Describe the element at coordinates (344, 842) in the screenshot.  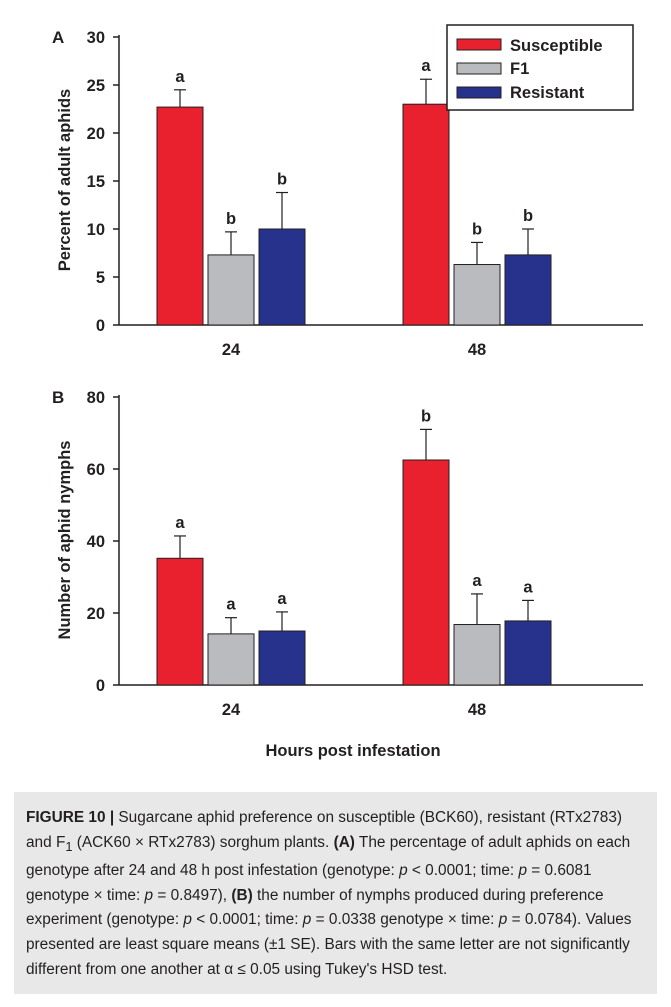
I see `caption-panel-a-ref: (A)` at that location.